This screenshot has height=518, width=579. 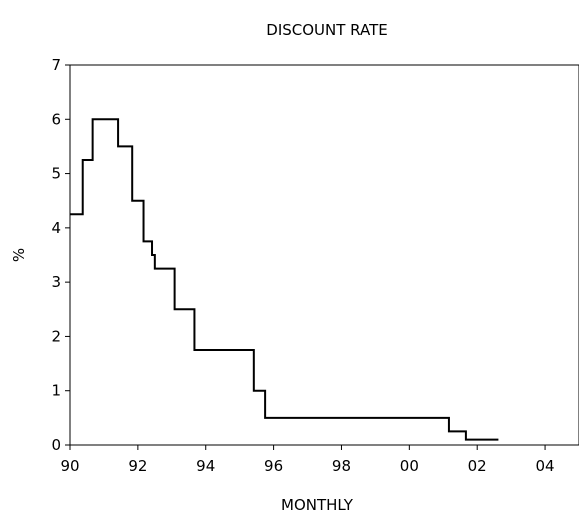 What do you see at coordinates (317, 505) in the screenshot?
I see `x-axis-label: MONTHLY` at bounding box center [317, 505].